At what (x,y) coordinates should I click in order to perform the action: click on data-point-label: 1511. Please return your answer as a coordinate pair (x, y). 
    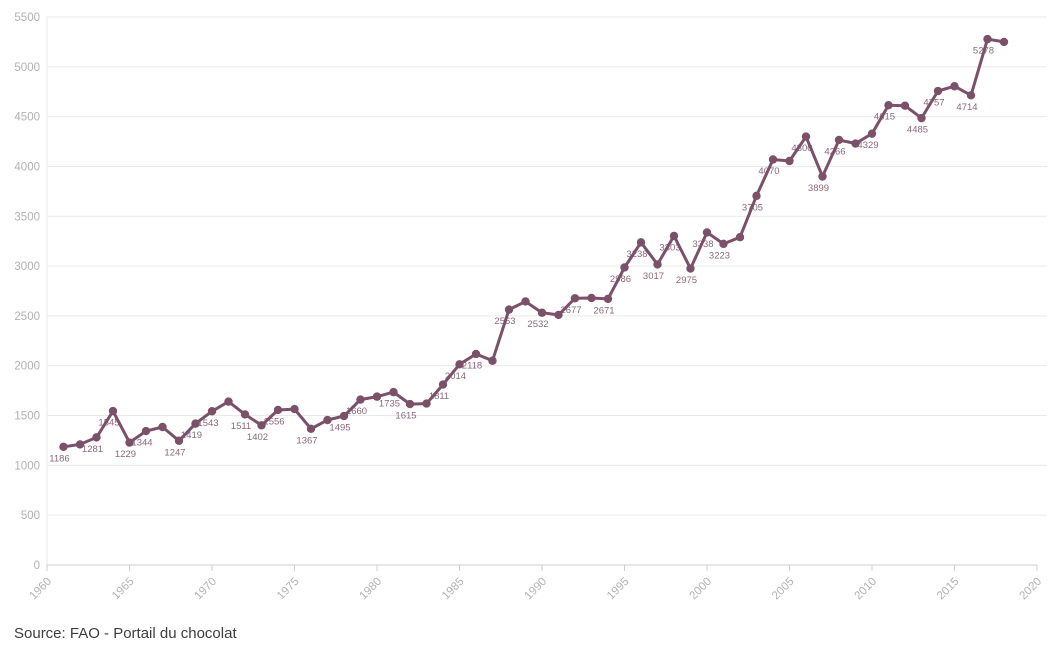
    Looking at the image, I should click on (241, 426).